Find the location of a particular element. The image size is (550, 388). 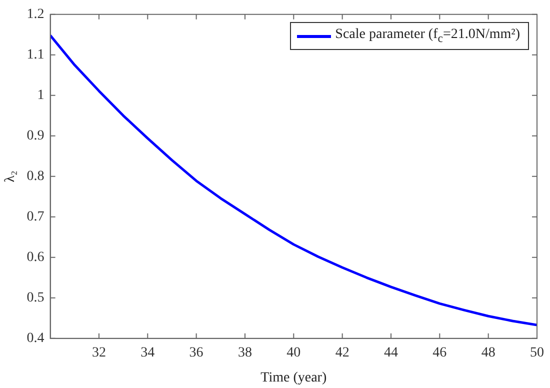

x-tick-label: 50 is located at coordinates (537, 352).